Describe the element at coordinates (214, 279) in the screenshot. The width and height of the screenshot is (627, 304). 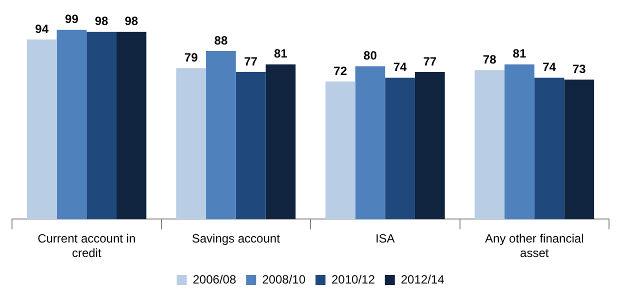
I see `legend-label: 2006/08` at that location.